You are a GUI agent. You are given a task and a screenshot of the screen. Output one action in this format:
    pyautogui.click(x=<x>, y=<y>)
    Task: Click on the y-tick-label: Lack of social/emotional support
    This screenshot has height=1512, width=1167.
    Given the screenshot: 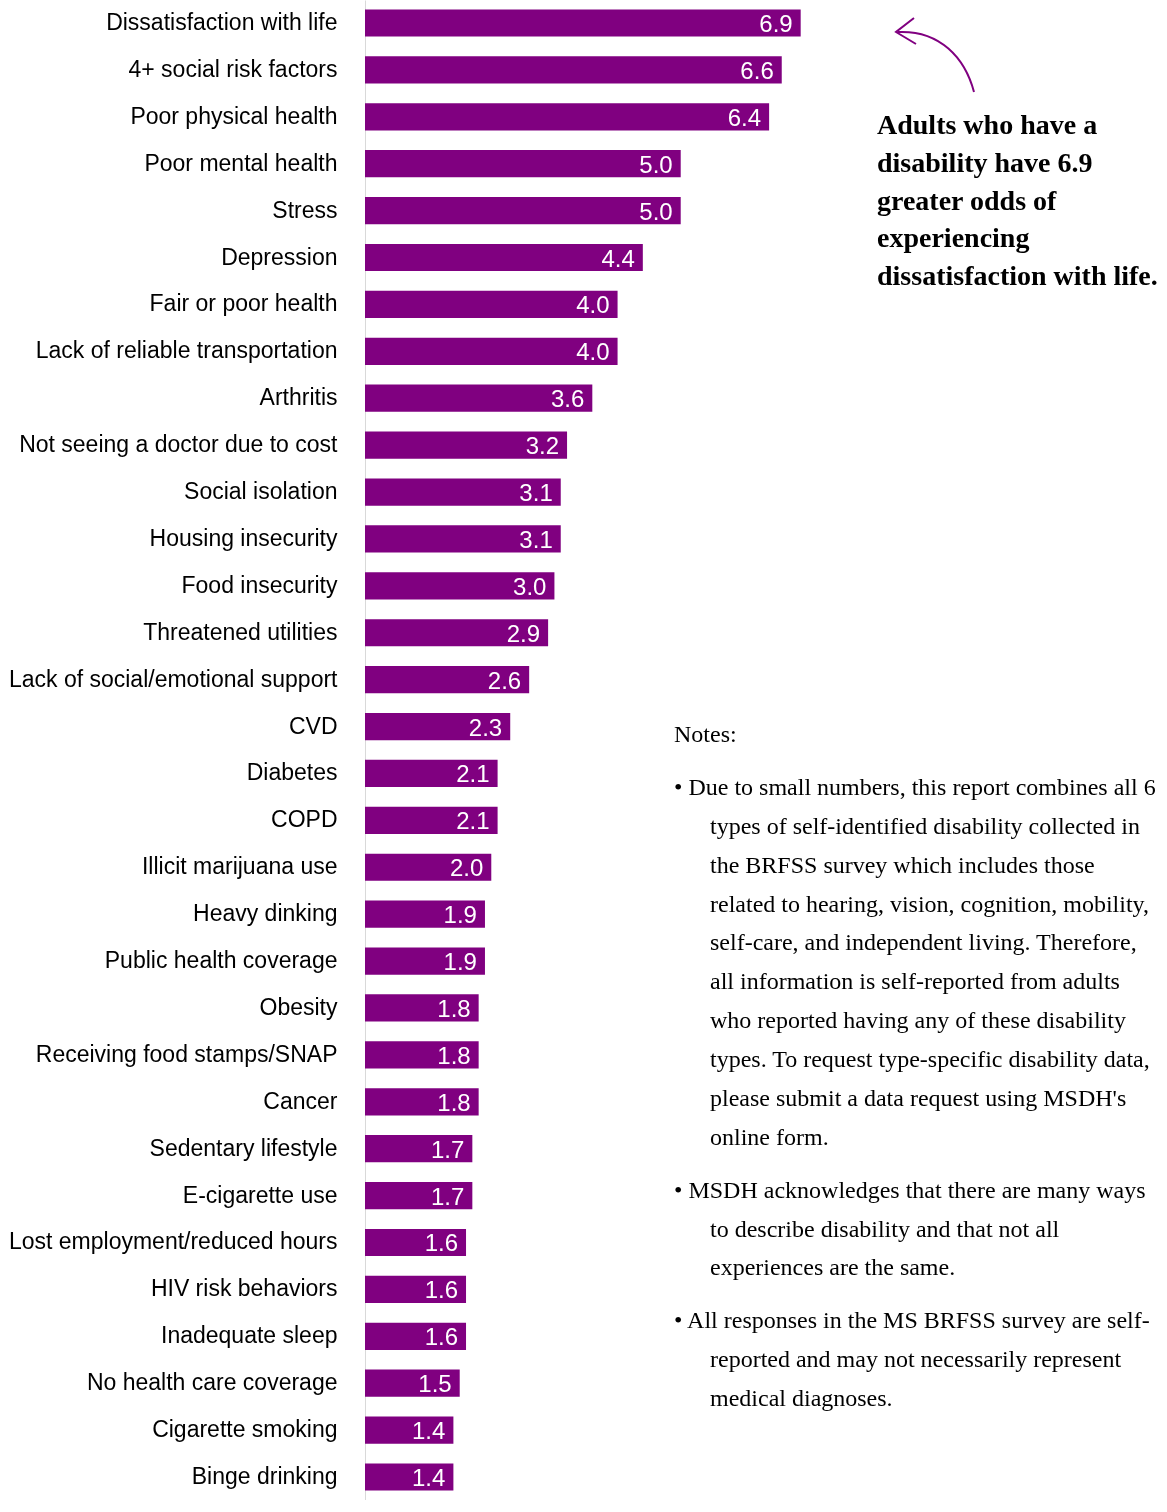 What is the action you would take?
    pyautogui.click(x=173, y=678)
    